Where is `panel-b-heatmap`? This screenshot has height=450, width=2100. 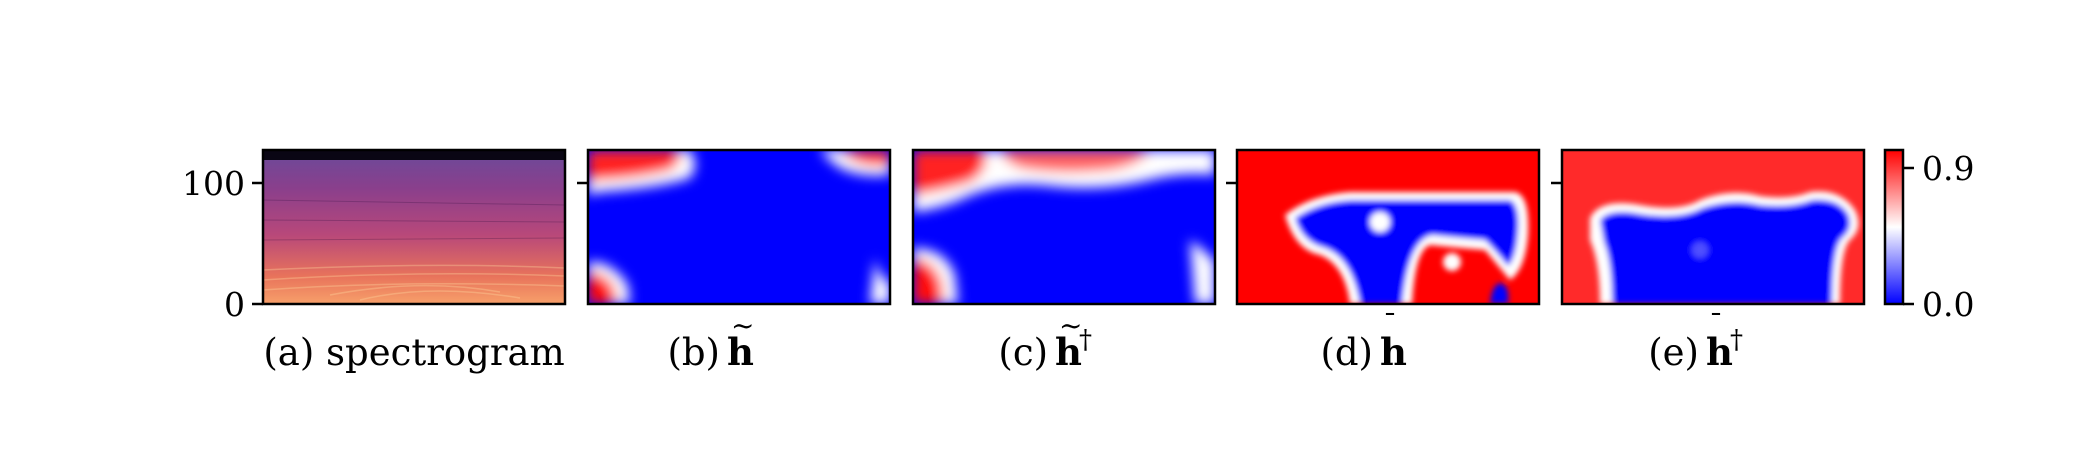
panel-b-heatmap is located at coordinates (739, 227).